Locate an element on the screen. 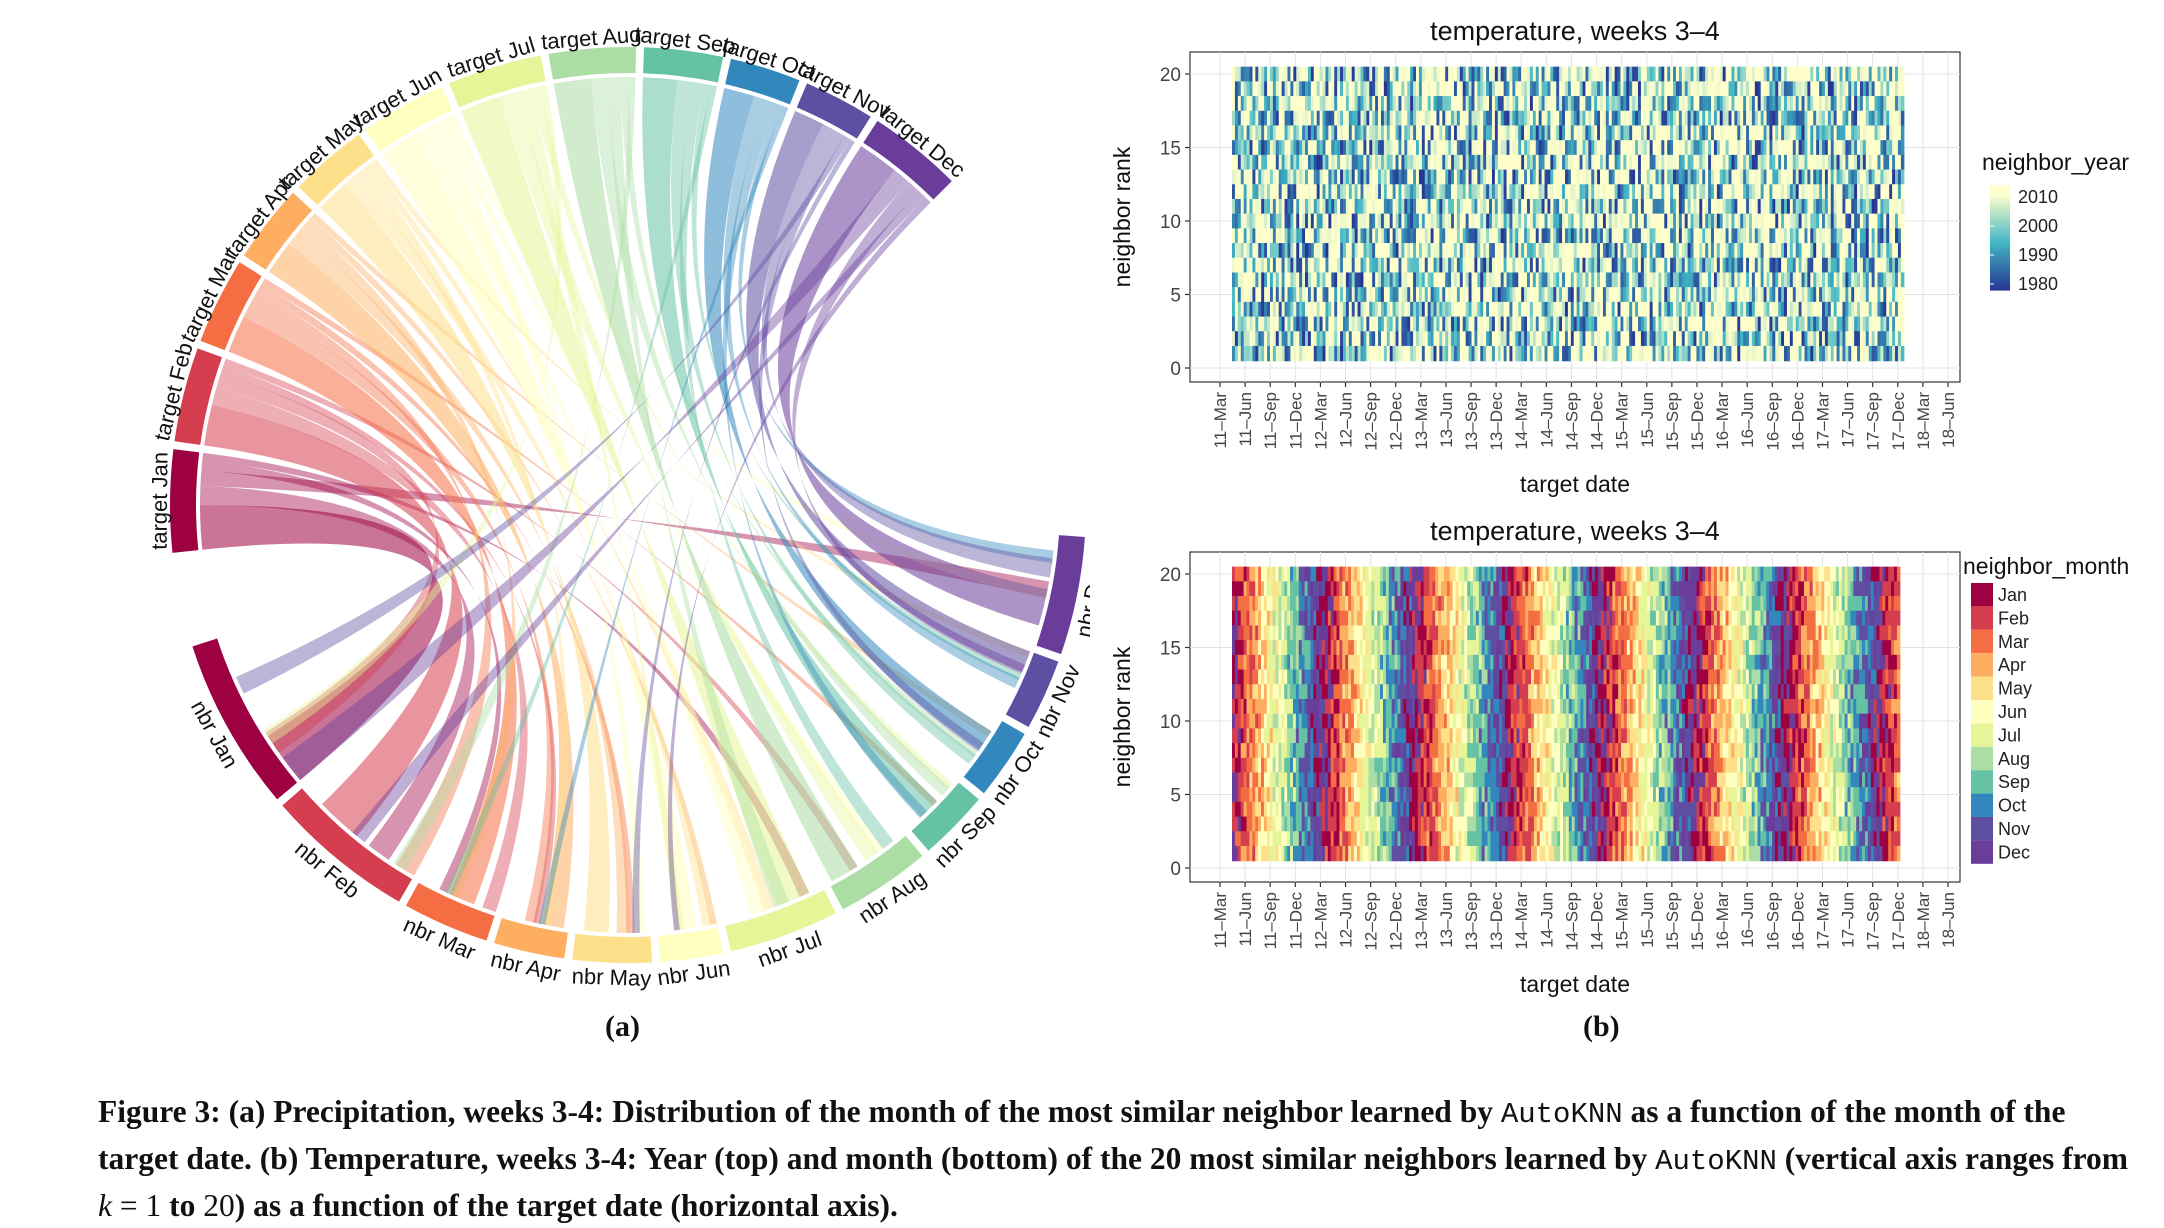 This screenshot has height=1228, width=2164. x-tick-label: 18–Mar is located at coordinates (1923, 921).